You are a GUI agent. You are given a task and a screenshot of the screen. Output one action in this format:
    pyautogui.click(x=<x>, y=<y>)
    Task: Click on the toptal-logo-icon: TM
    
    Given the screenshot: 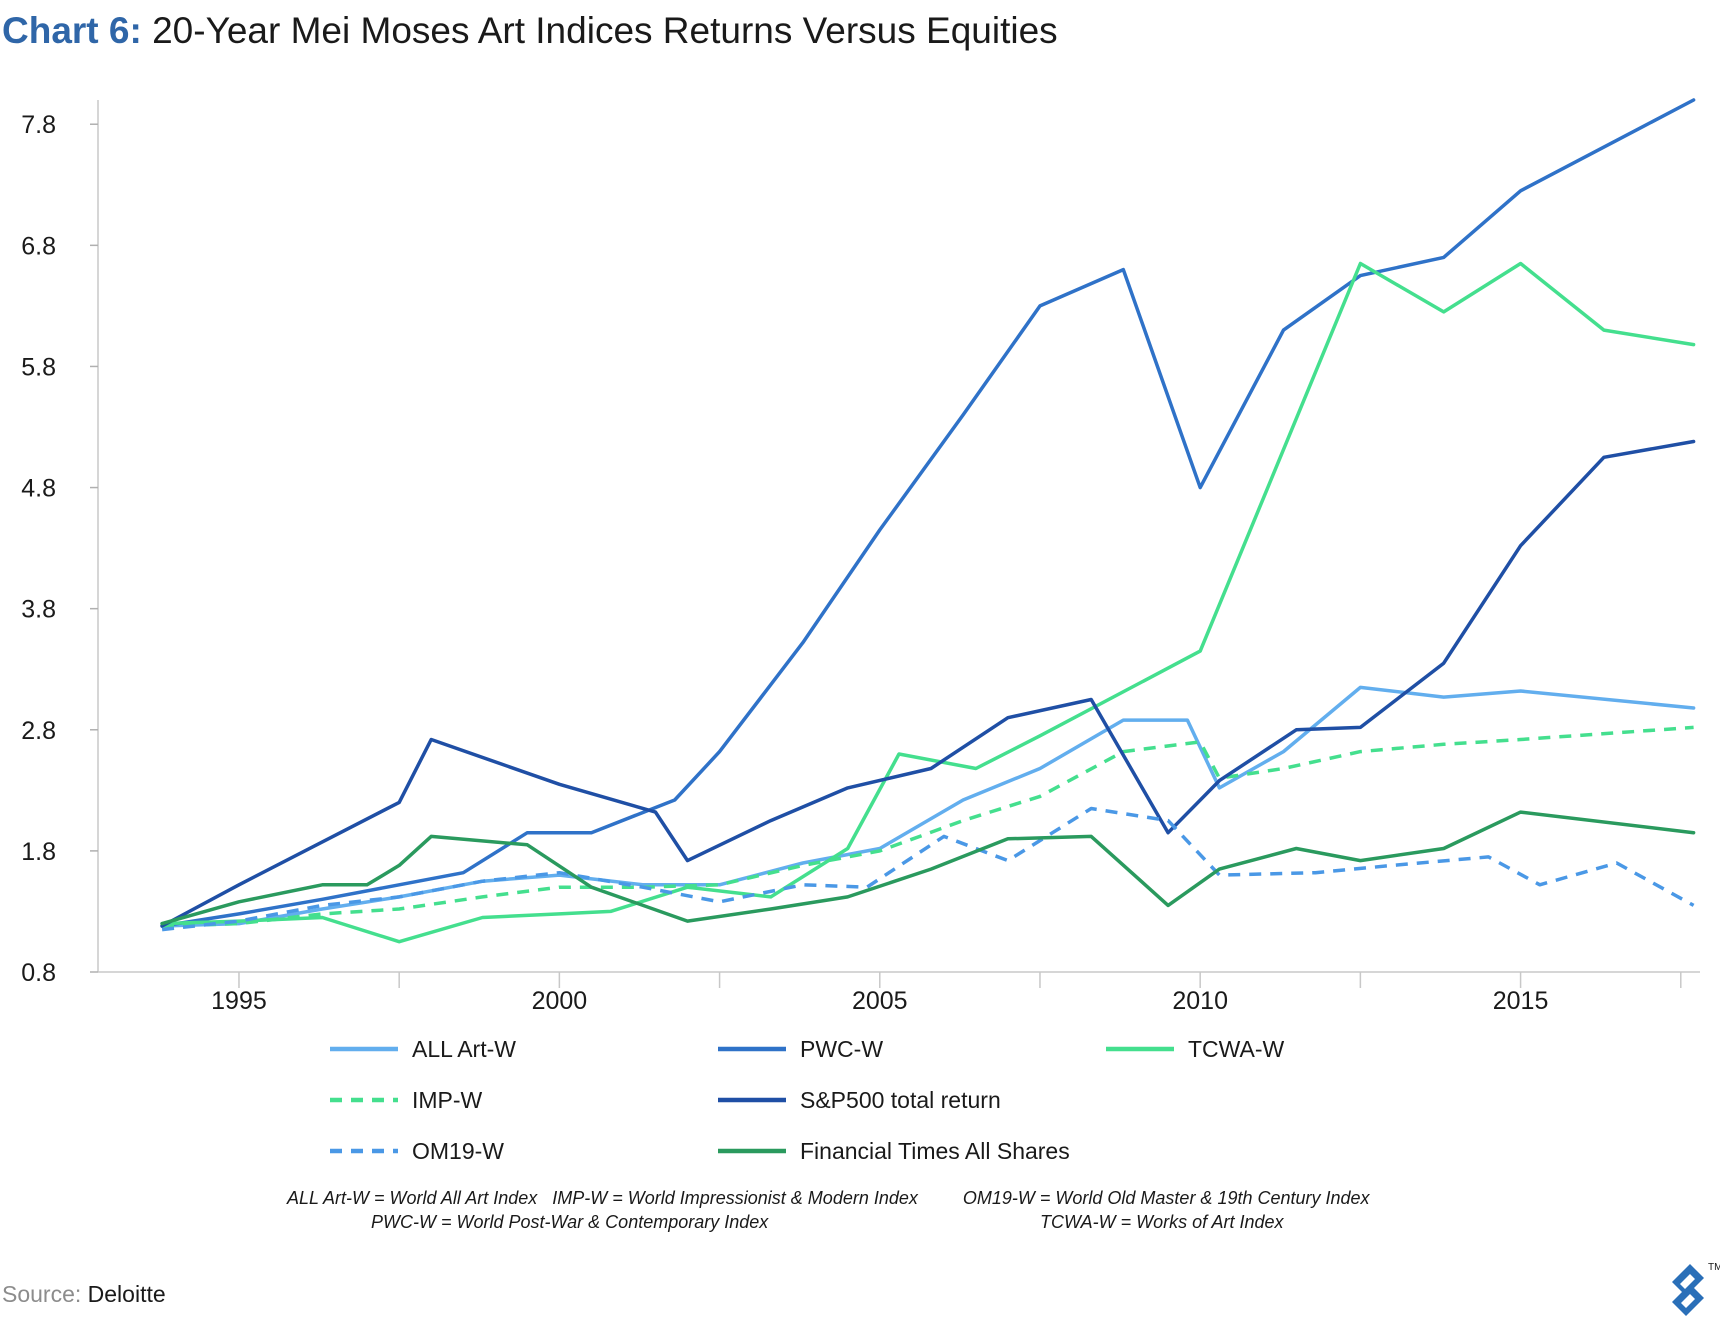 What is the action you would take?
    pyautogui.click(x=1691, y=1294)
    